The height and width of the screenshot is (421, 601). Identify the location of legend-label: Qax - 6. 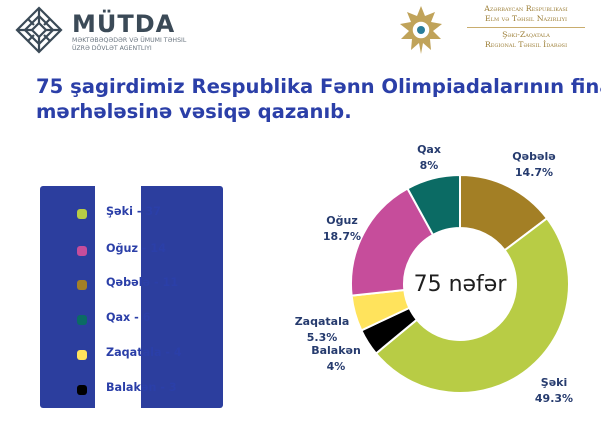
(128, 317).